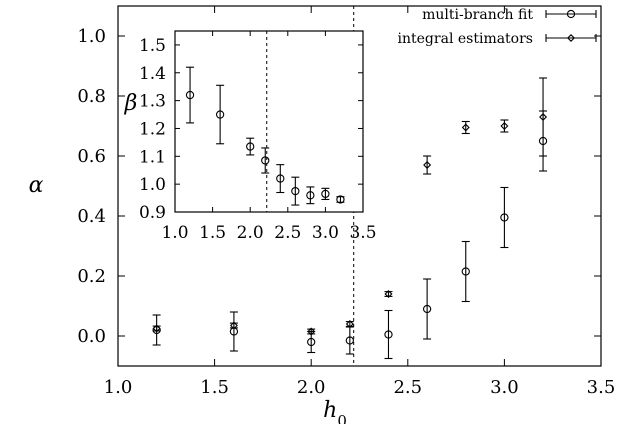  What do you see at coordinates (174, 233) in the screenshot?
I see `inset-xtick-label: 1.0` at bounding box center [174, 233].